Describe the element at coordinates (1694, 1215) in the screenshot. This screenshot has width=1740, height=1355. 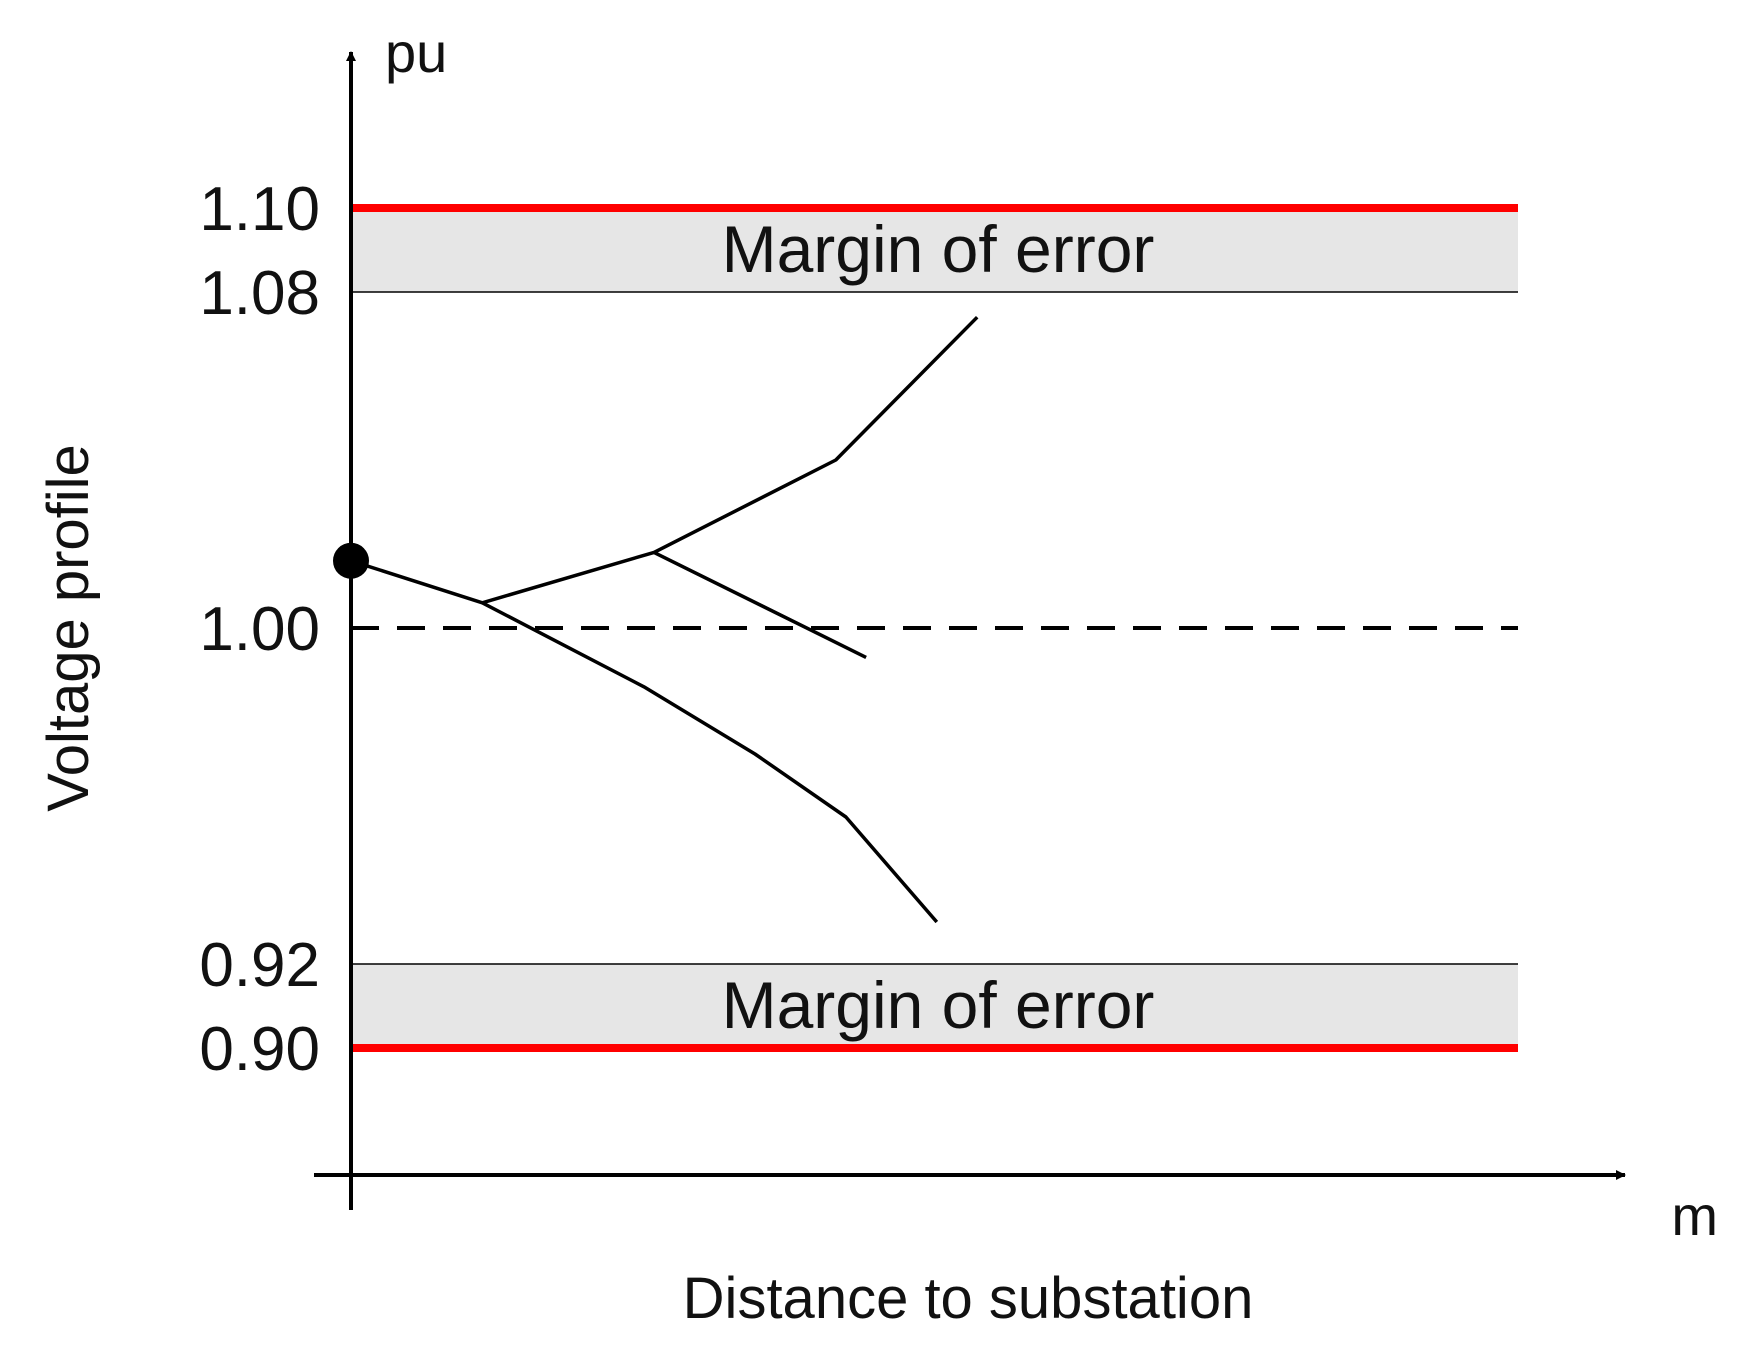
I see `x-unit-label: m` at that location.